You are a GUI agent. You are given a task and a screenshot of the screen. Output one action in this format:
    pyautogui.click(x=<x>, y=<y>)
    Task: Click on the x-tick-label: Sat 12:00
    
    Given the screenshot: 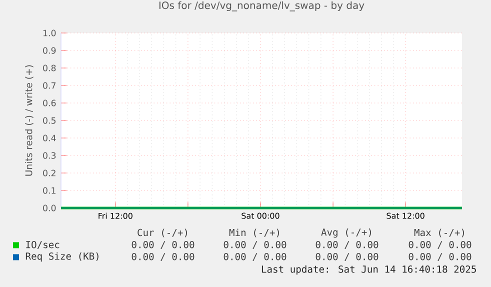 What is the action you would take?
    pyautogui.click(x=405, y=215)
    